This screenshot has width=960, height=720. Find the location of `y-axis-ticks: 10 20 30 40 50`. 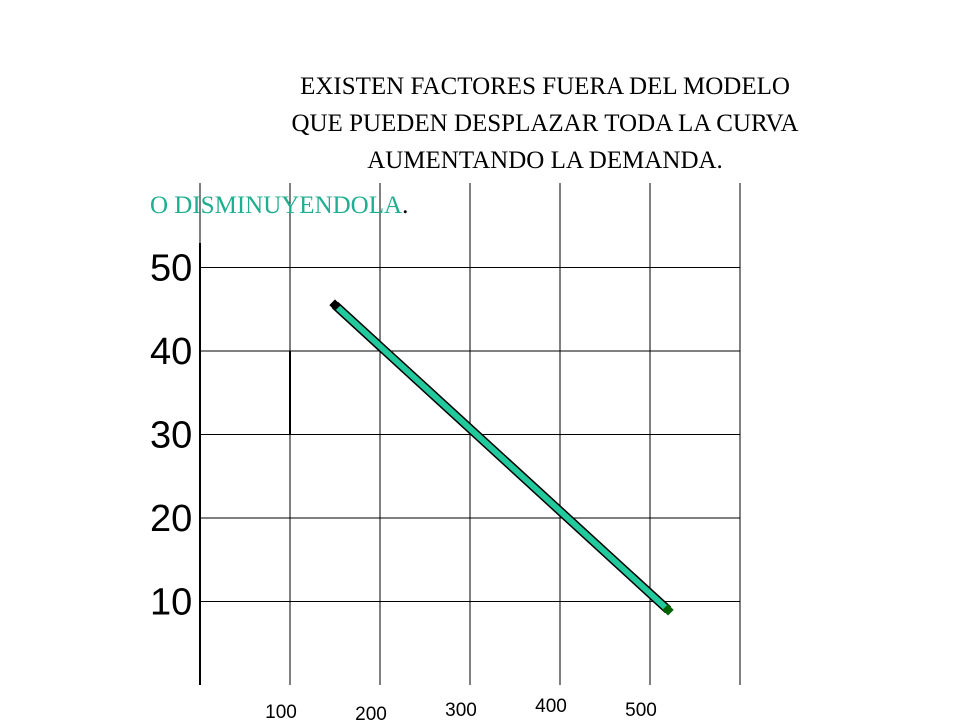

y-axis-ticks: 10 20 30 40 50 is located at coordinates (171, 436).